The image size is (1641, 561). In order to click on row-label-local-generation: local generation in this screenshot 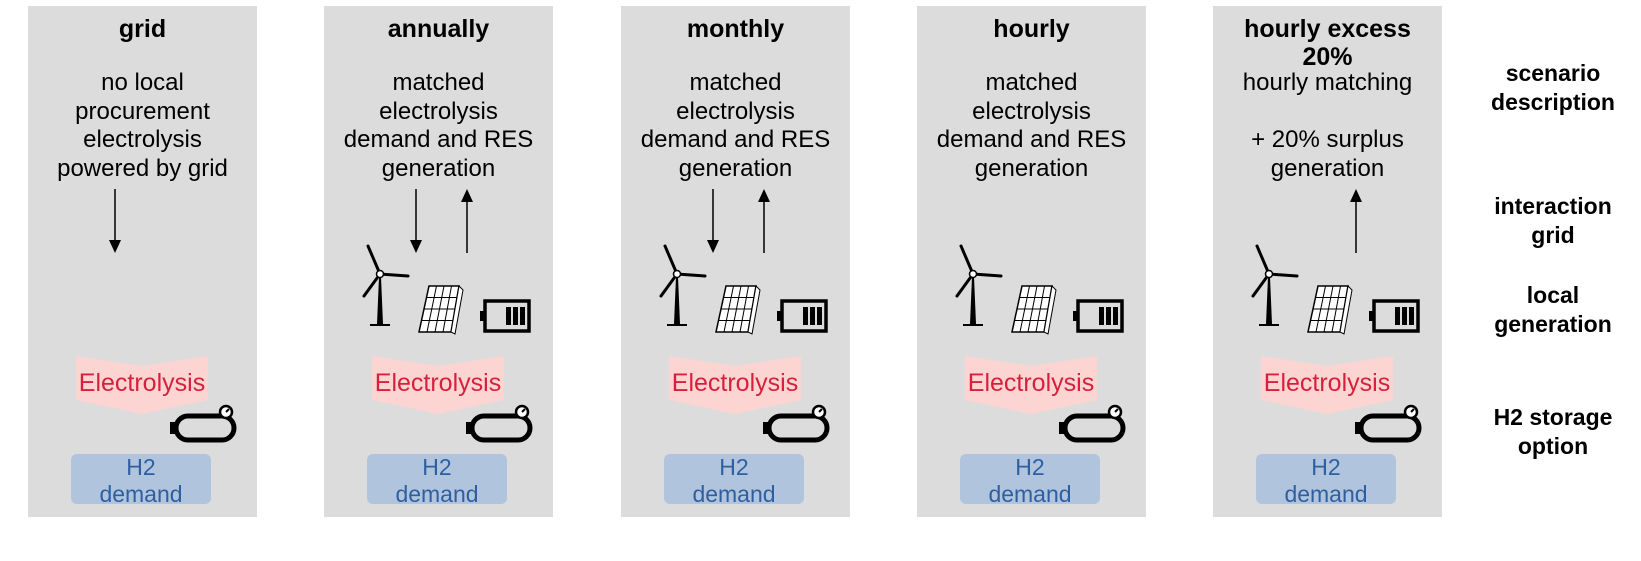, I will do `click(1553, 309)`.